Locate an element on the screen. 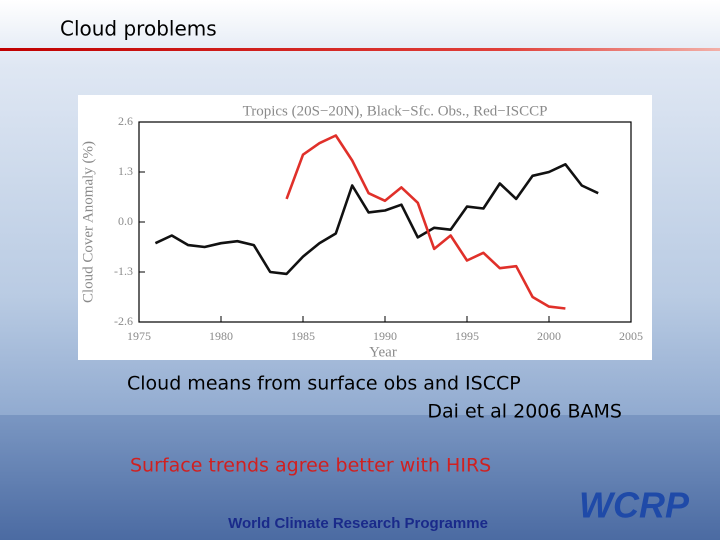  y-tick-label: 0.0 is located at coordinates (125, 221).